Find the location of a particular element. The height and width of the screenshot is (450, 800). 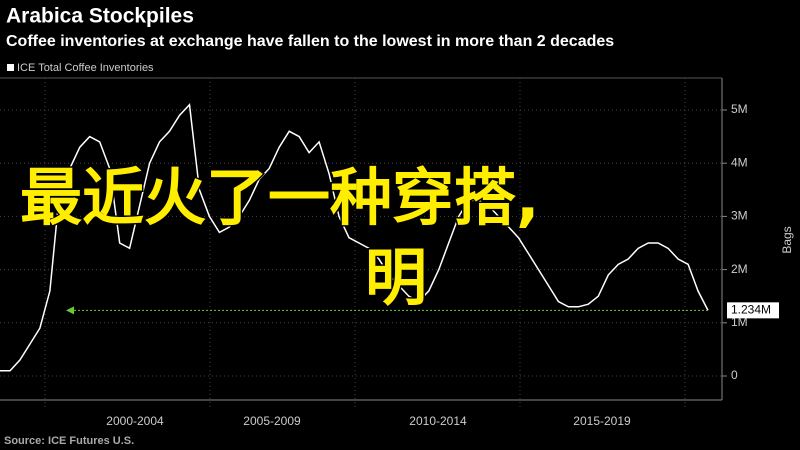

source: Source: ICE Futures U.S. is located at coordinates (69, 441).